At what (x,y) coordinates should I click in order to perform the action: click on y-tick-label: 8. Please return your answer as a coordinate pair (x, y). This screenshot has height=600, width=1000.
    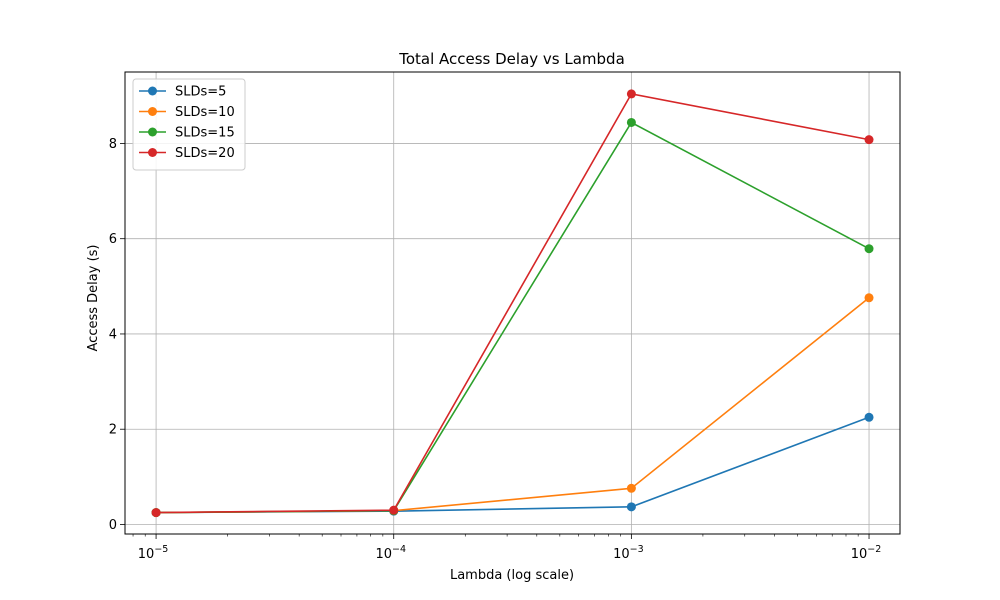
    Looking at the image, I should click on (113, 144).